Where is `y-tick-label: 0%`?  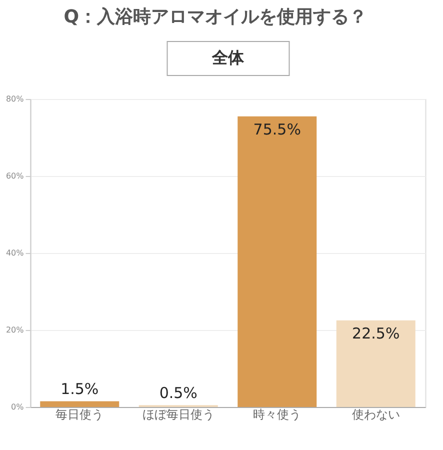
y-tick-label: 0% is located at coordinates (17, 407).